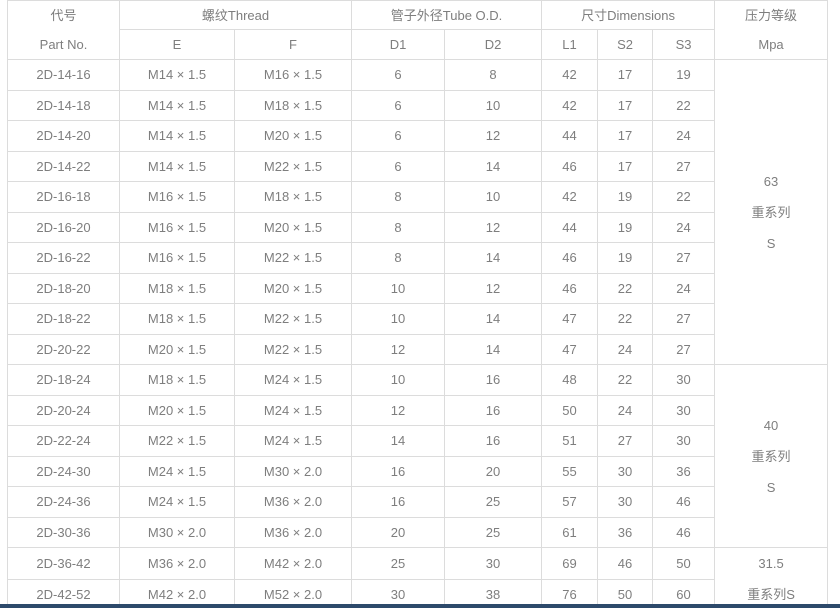 Image resolution: width=840 pixels, height=608 pixels. I want to click on cell-part-no: 2D-42-52, so click(63, 593).